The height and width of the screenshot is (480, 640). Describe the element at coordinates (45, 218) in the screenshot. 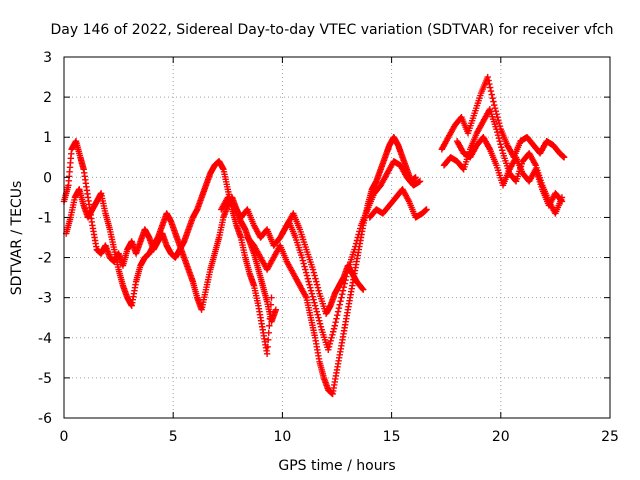

I see `y-tick-label: -1` at that location.